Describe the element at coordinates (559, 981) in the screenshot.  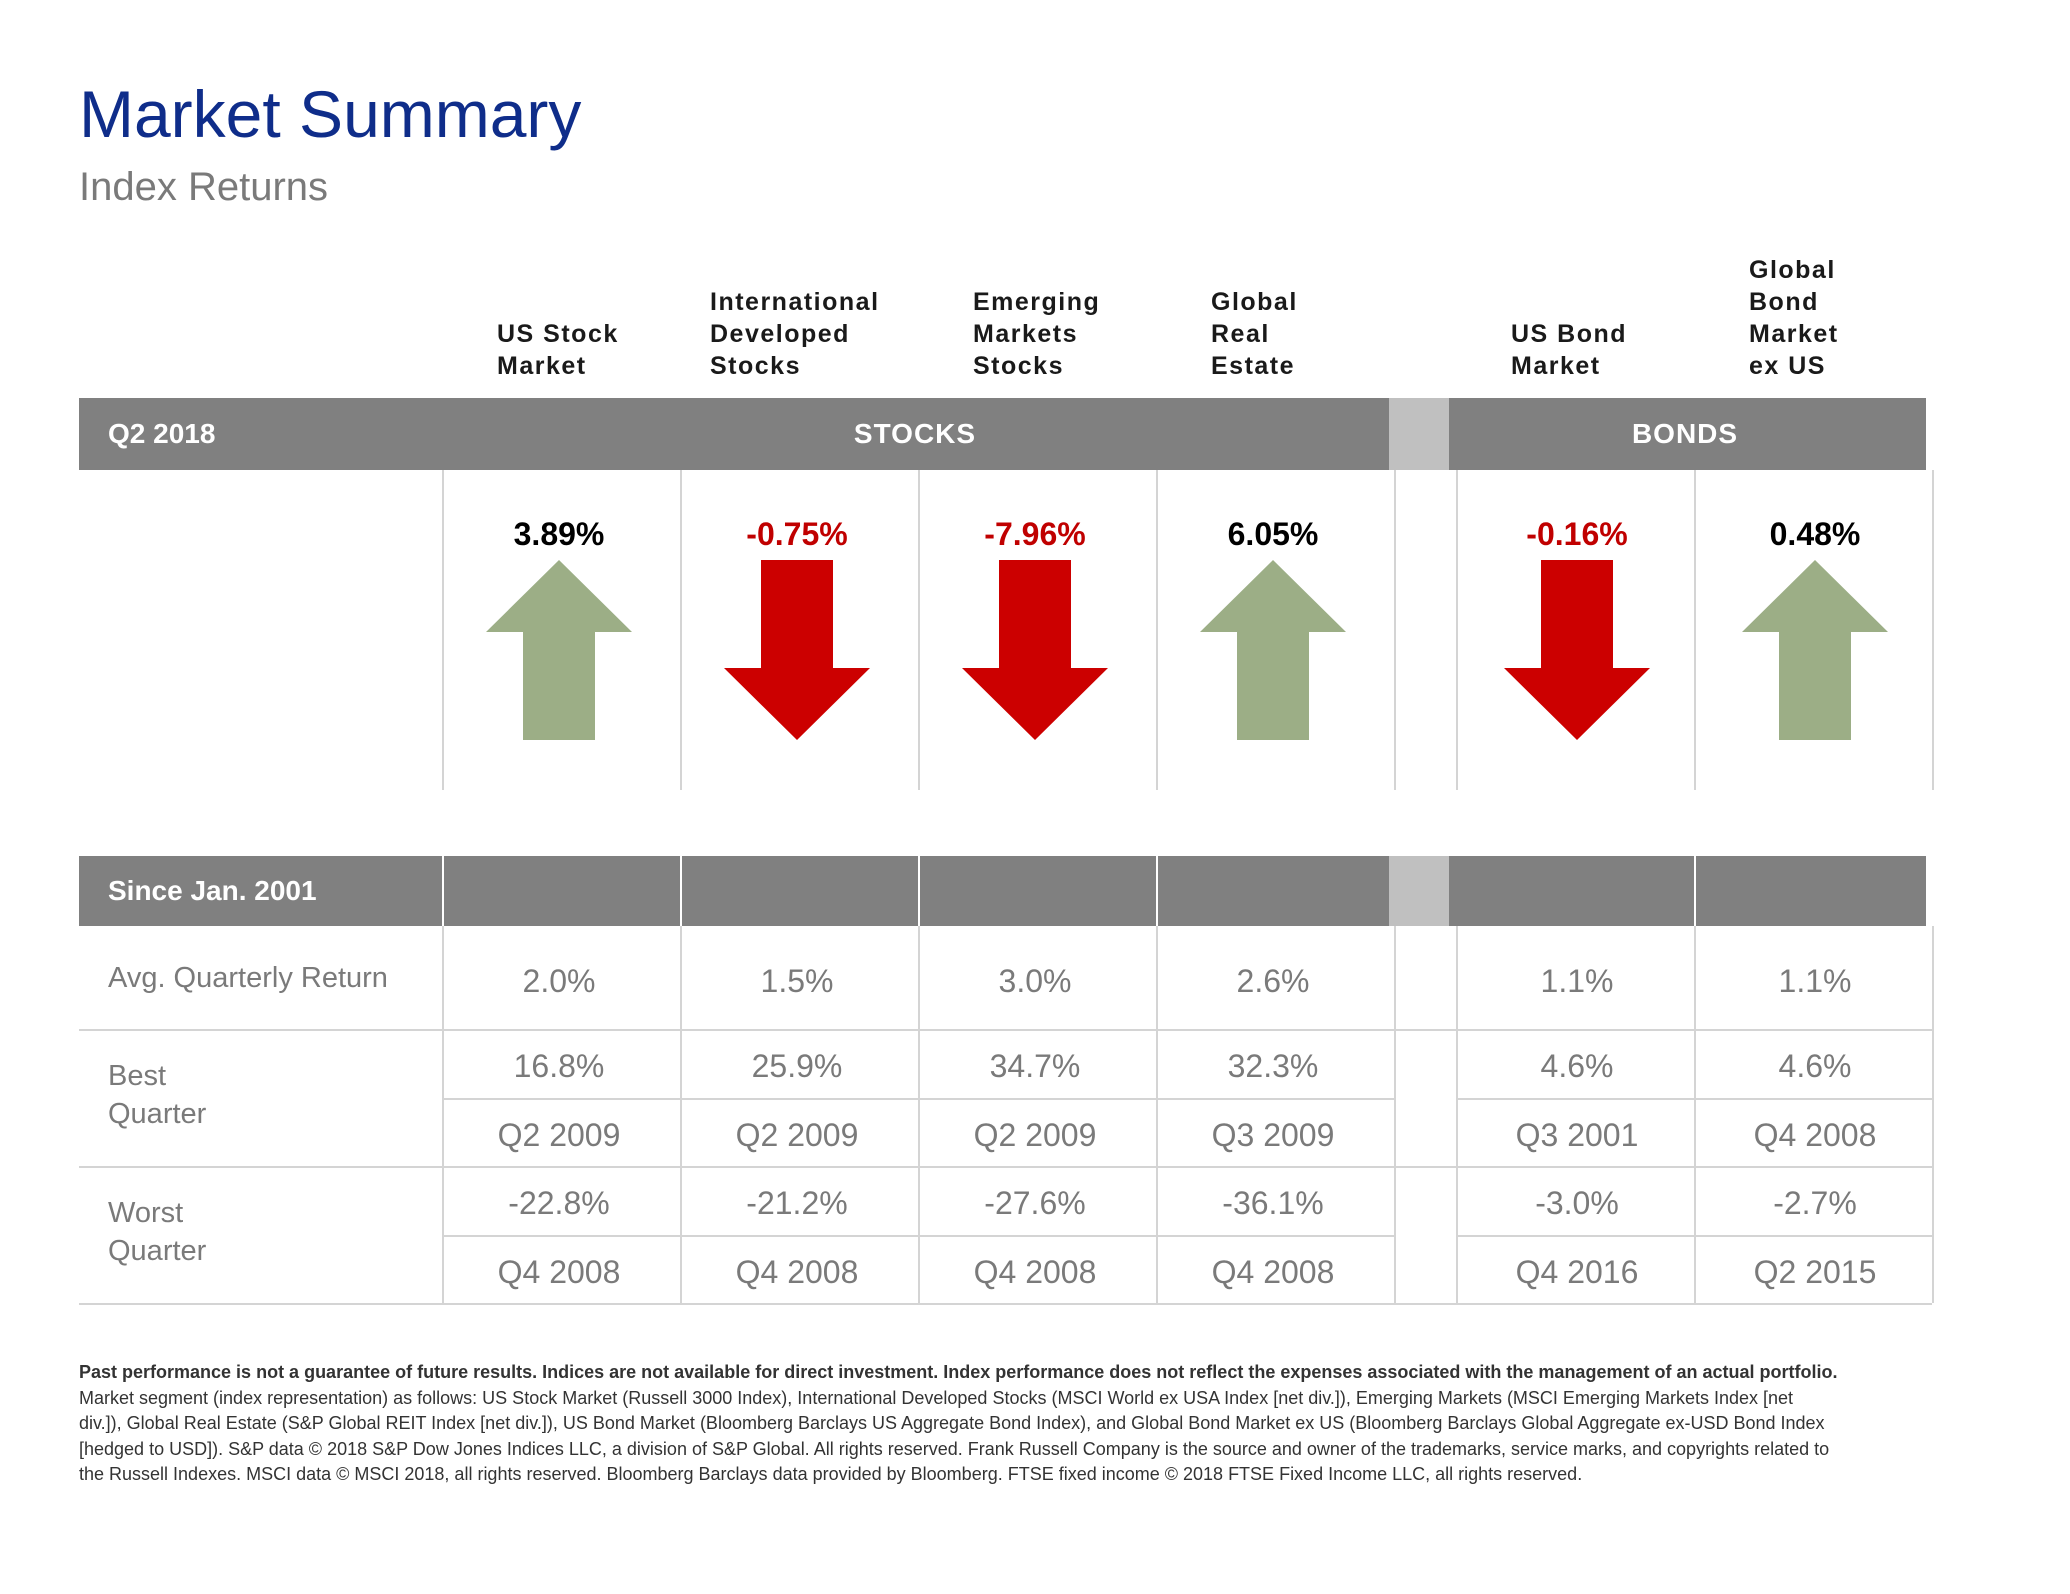
I see `avg-return-cell: 2.0%` at that location.